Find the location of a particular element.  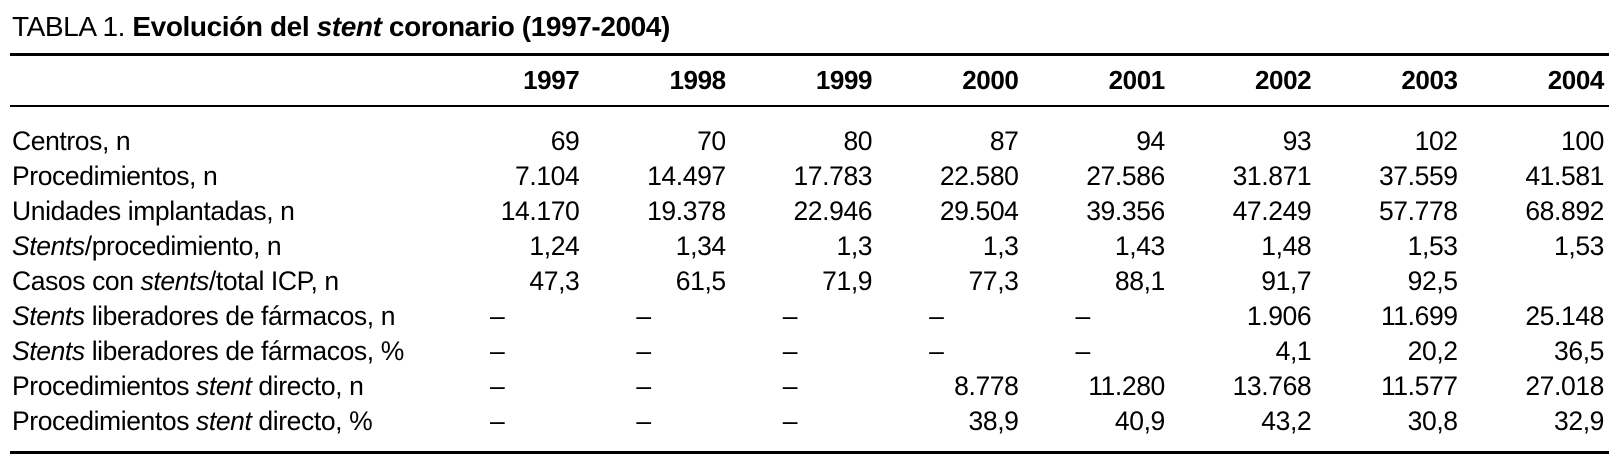

value-cell: 102 is located at coordinates (1436, 141).